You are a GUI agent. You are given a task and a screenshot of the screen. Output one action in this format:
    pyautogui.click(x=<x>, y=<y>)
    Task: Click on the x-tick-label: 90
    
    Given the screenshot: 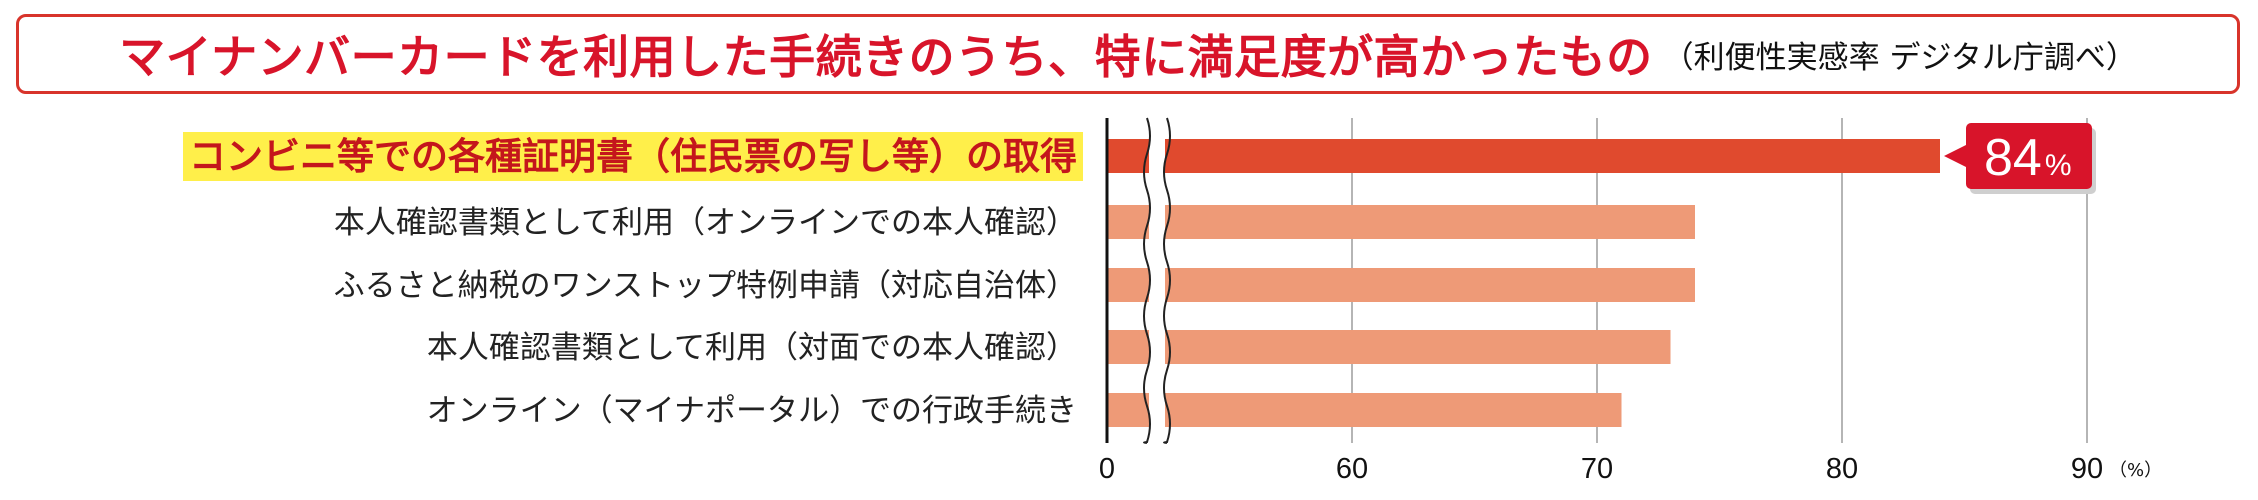 What is the action you would take?
    pyautogui.click(x=2087, y=469)
    